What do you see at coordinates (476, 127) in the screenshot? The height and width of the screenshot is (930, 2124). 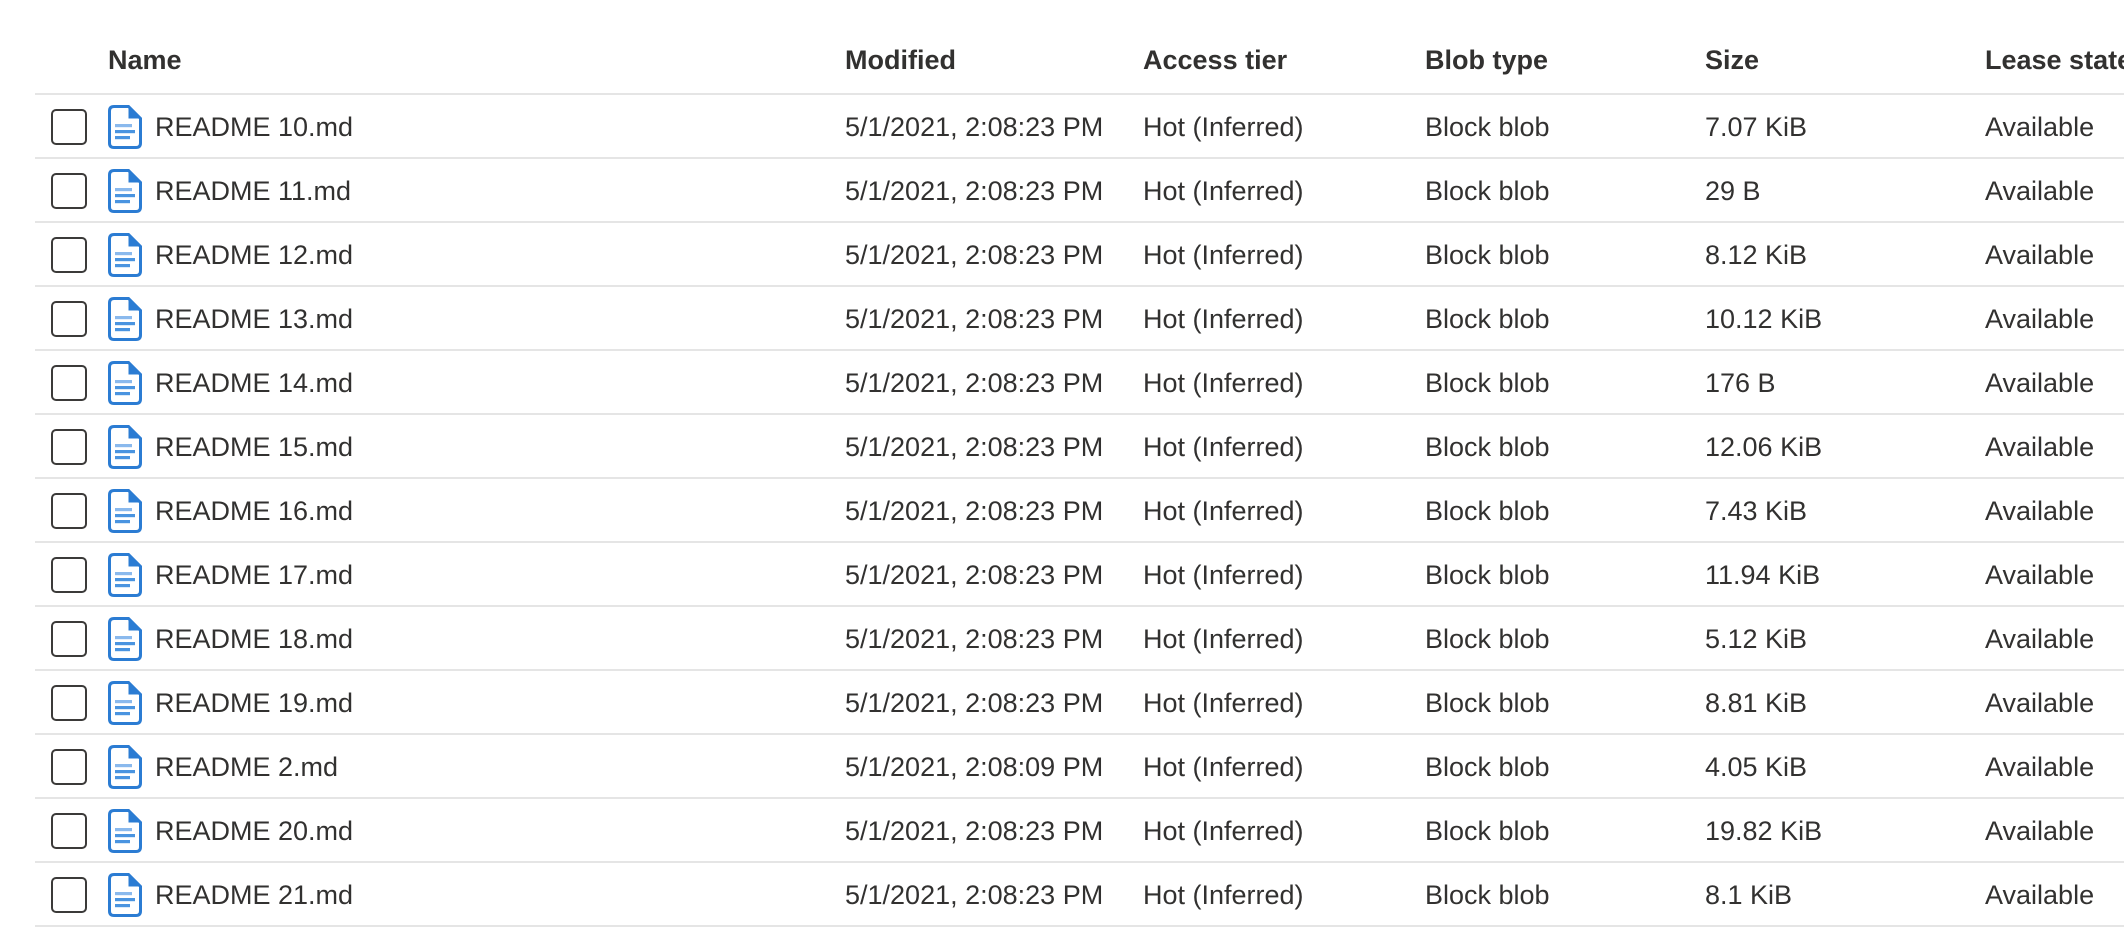 I see `blob-name-cell: README 10.md` at bounding box center [476, 127].